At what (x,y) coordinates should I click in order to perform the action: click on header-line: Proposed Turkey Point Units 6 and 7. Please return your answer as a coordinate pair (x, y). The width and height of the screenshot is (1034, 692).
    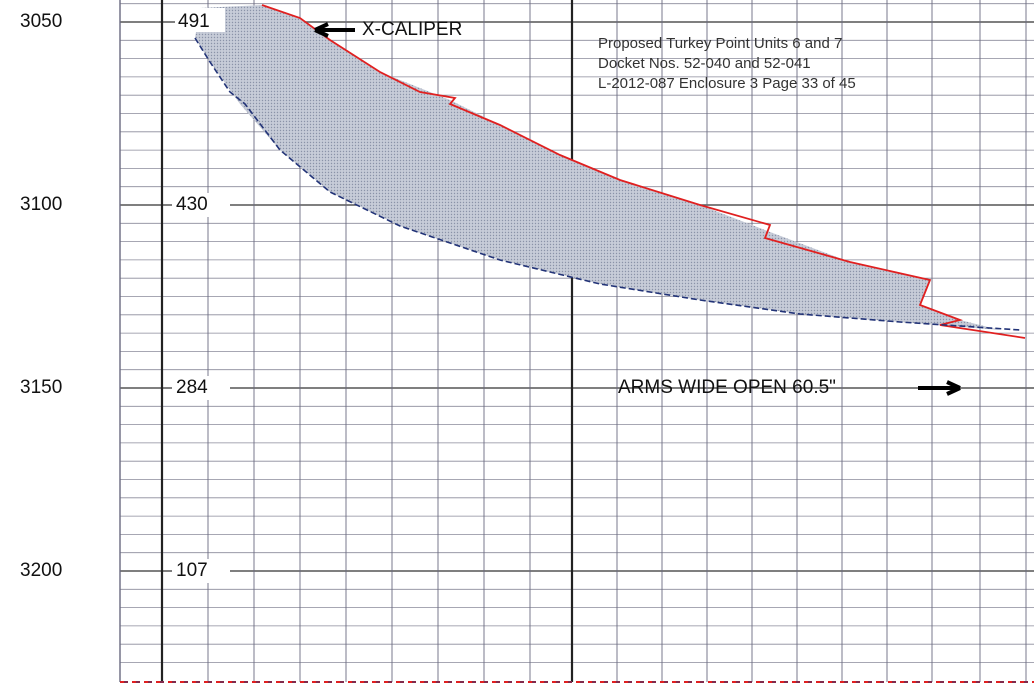
    Looking at the image, I should click on (720, 43).